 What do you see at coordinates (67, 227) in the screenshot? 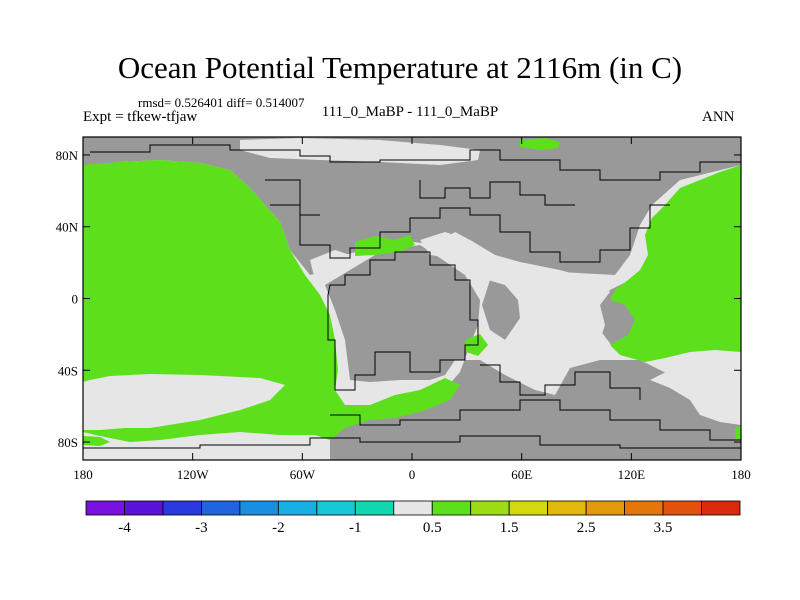
I see `lat-tick-label: 40N` at bounding box center [67, 227].